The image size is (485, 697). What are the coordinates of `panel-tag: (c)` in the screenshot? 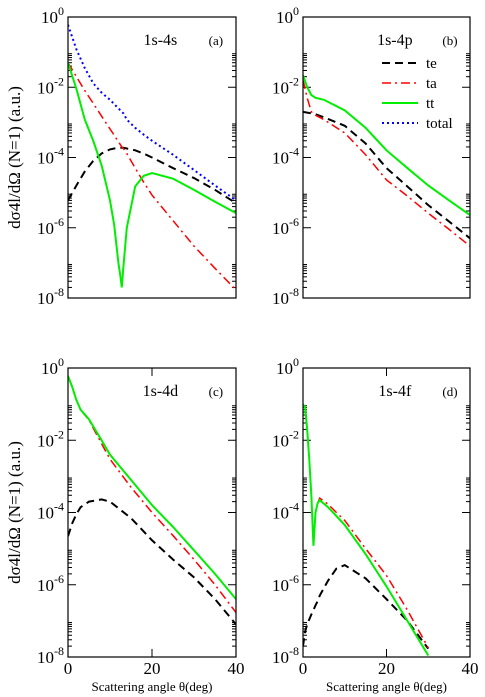 It's located at (216, 391).